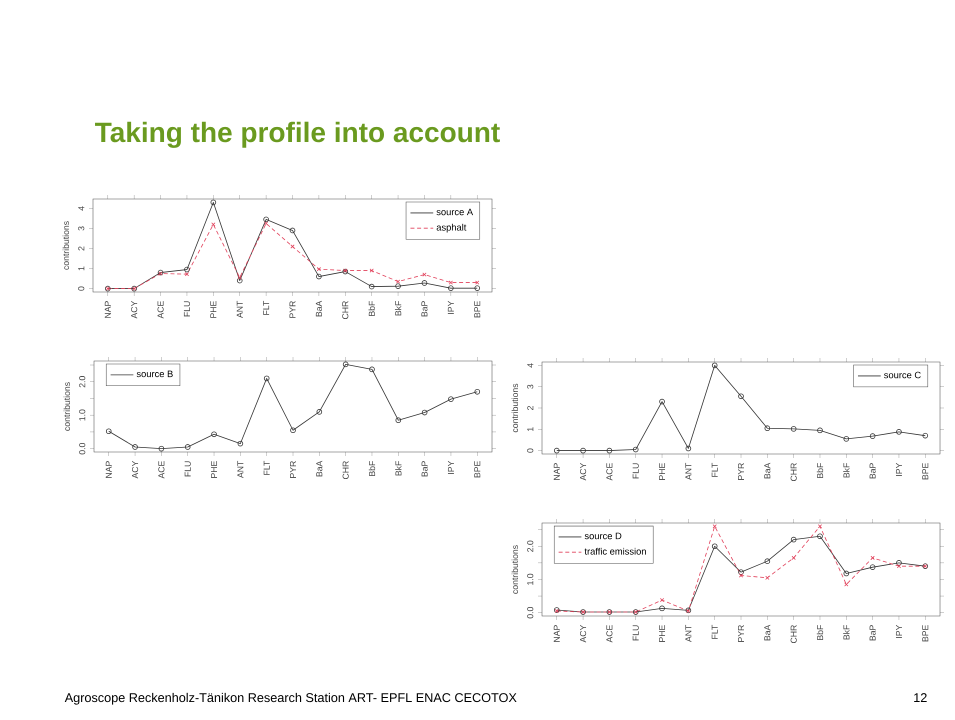  Describe the element at coordinates (425, 468) in the screenshot. I see `x-tick-label: BaP` at that location.